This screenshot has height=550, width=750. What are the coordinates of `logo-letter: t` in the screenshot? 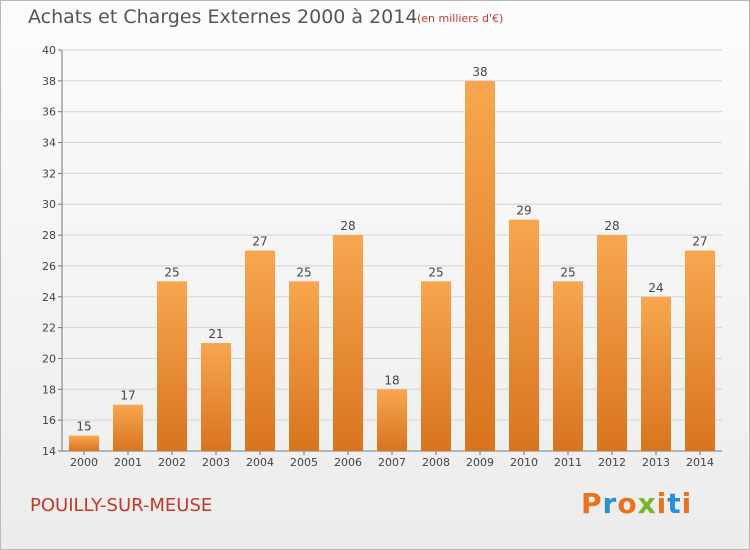 It's located at (674, 503).